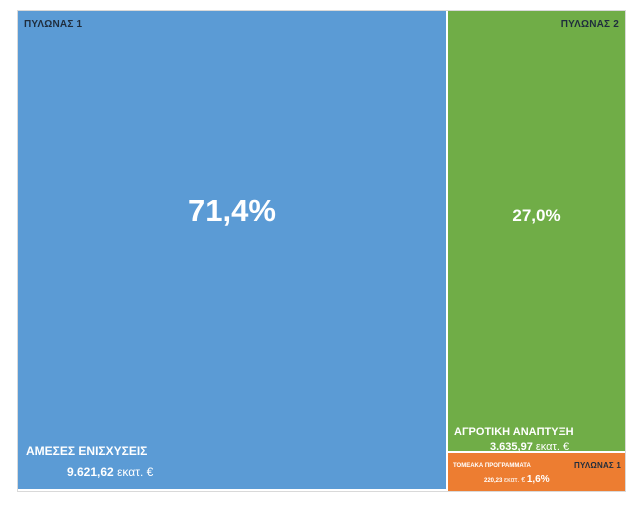 This screenshot has width=643, height=505. I want to click on amount-label: 220,23 εκατ. € 1,6%, so click(517, 479).